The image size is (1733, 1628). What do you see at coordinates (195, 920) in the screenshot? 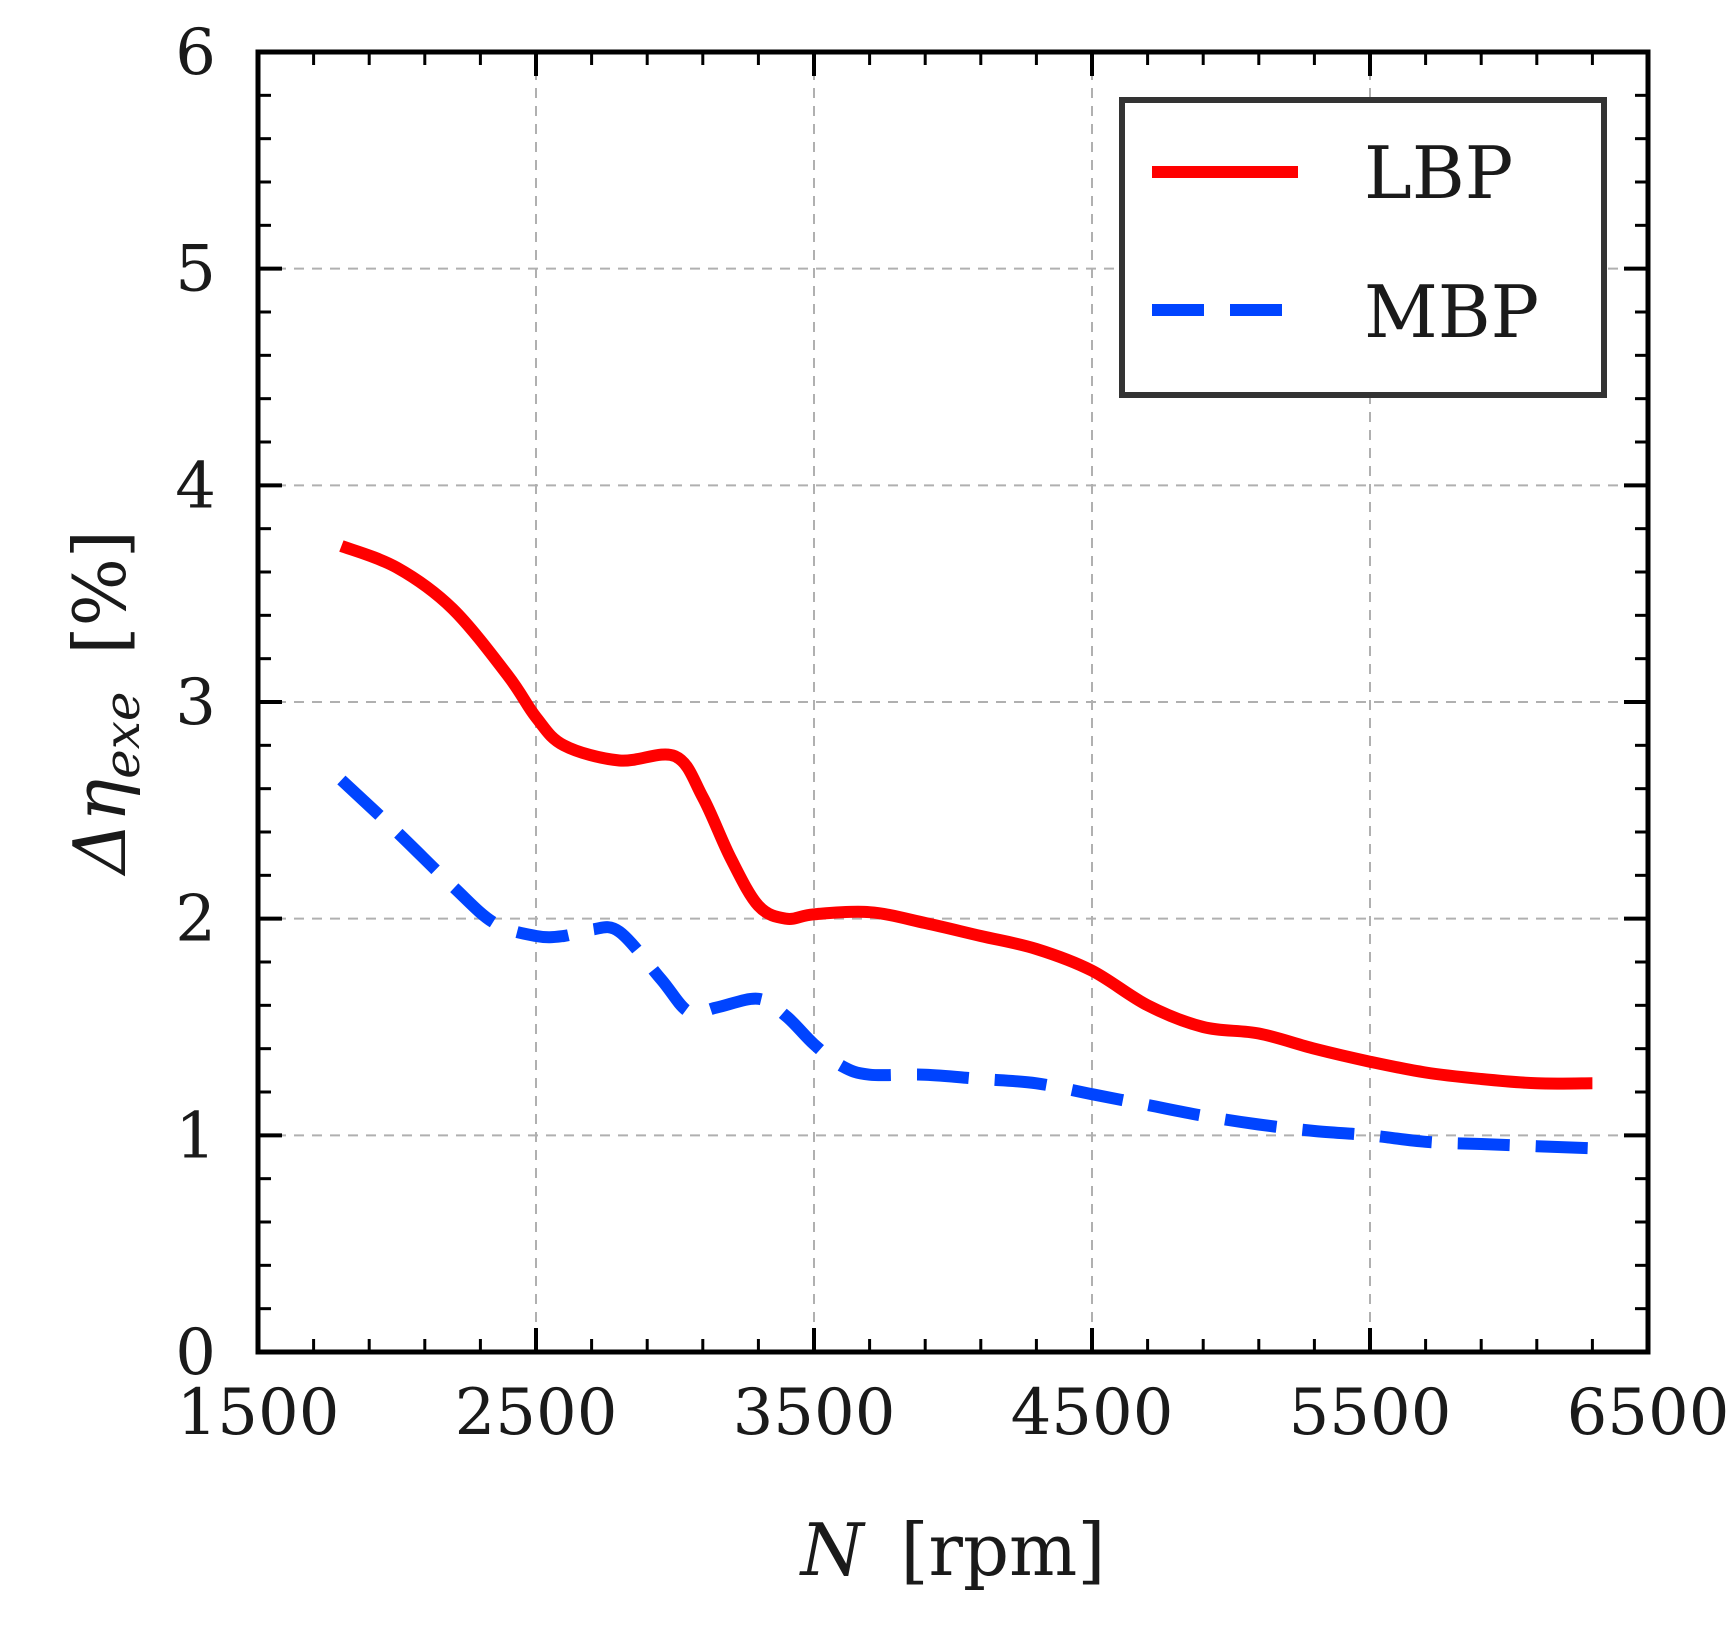
I see `y-tick-label: 2` at bounding box center [195, 920].